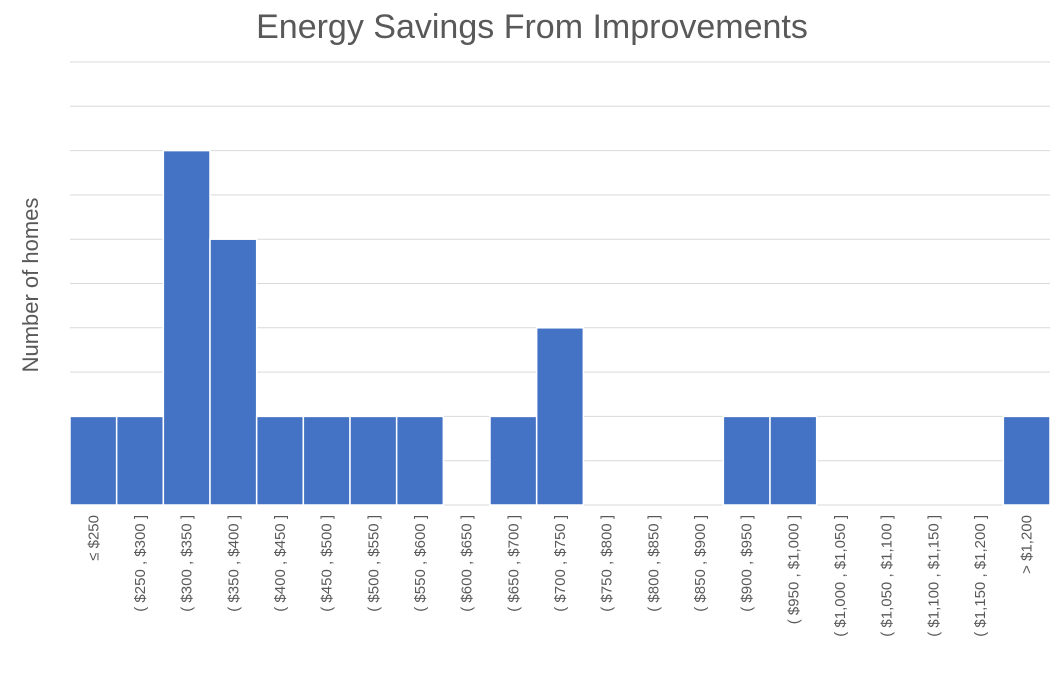  Describe the element at coordinates (187, 563) in the screenshot. I see `x-tick-label: ( $300 , $350 ]` at that location.